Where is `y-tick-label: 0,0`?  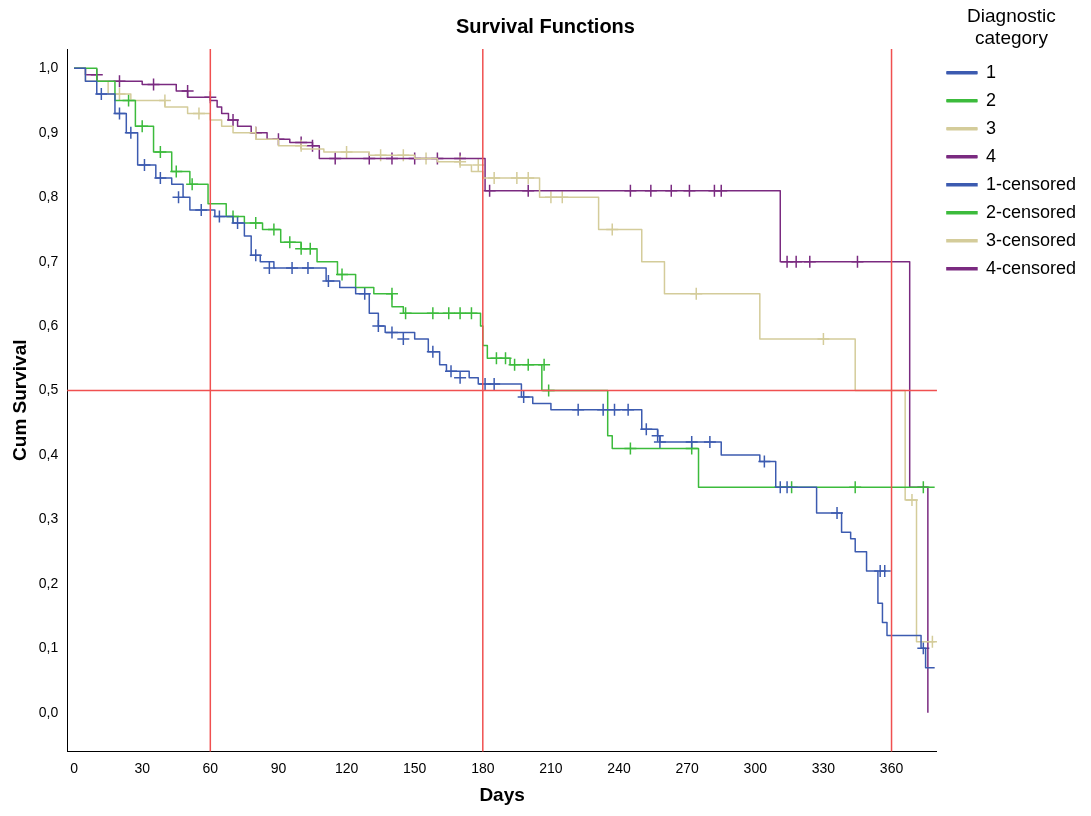
y-tick-label: 0,0 is located at coordinates (48, 711).